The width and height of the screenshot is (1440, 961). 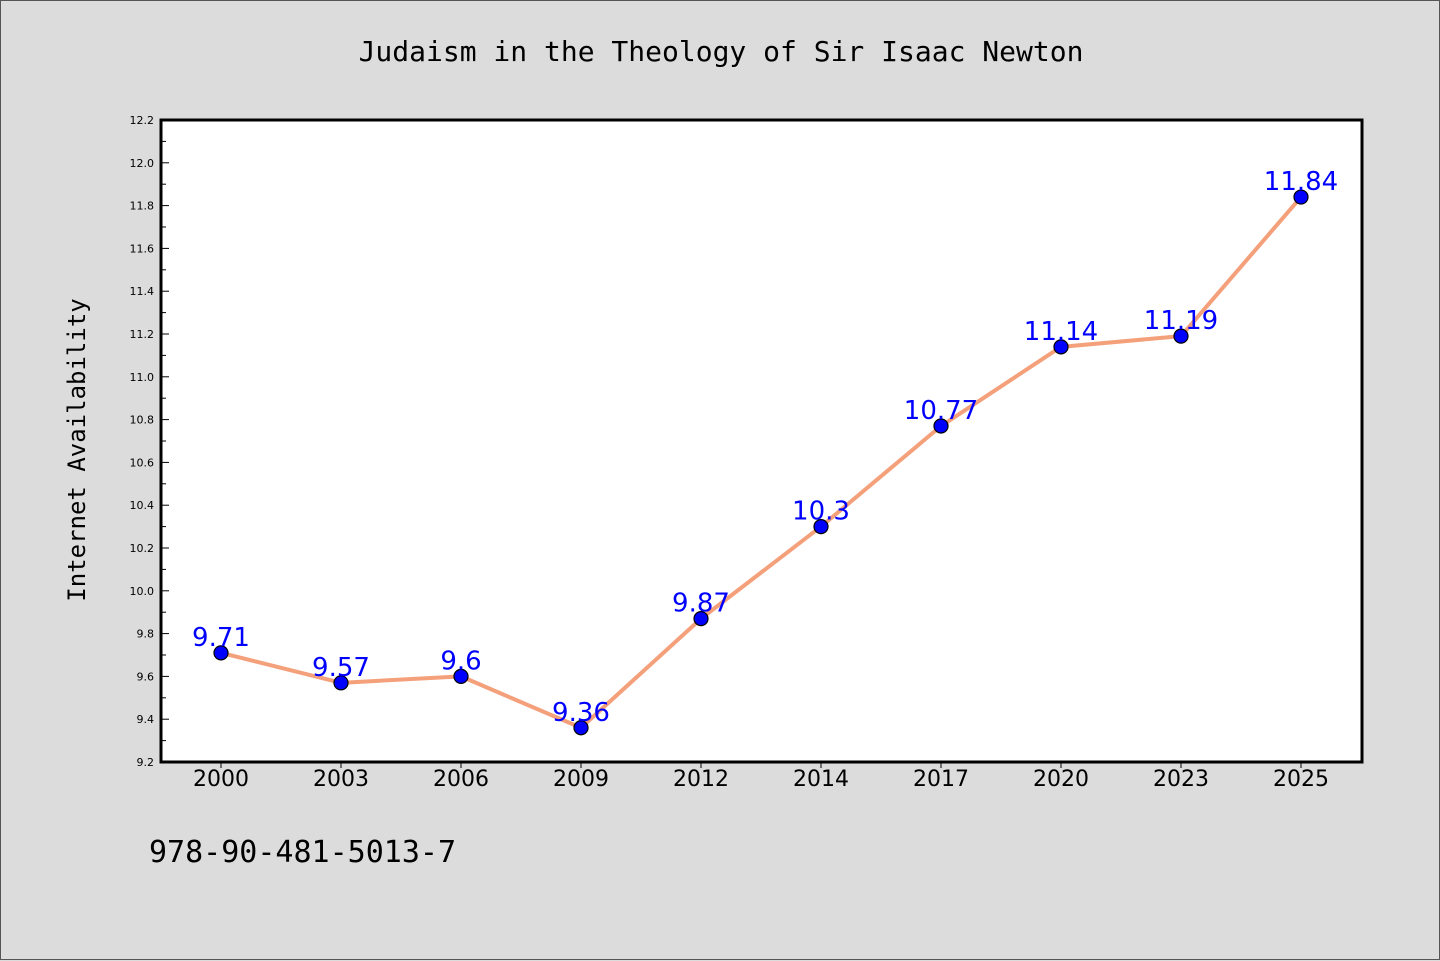 What do you see at coordinates (142, 505) in the screenshot?
I see `y-tick-label: 10.4` at bounding box center [142, 505].